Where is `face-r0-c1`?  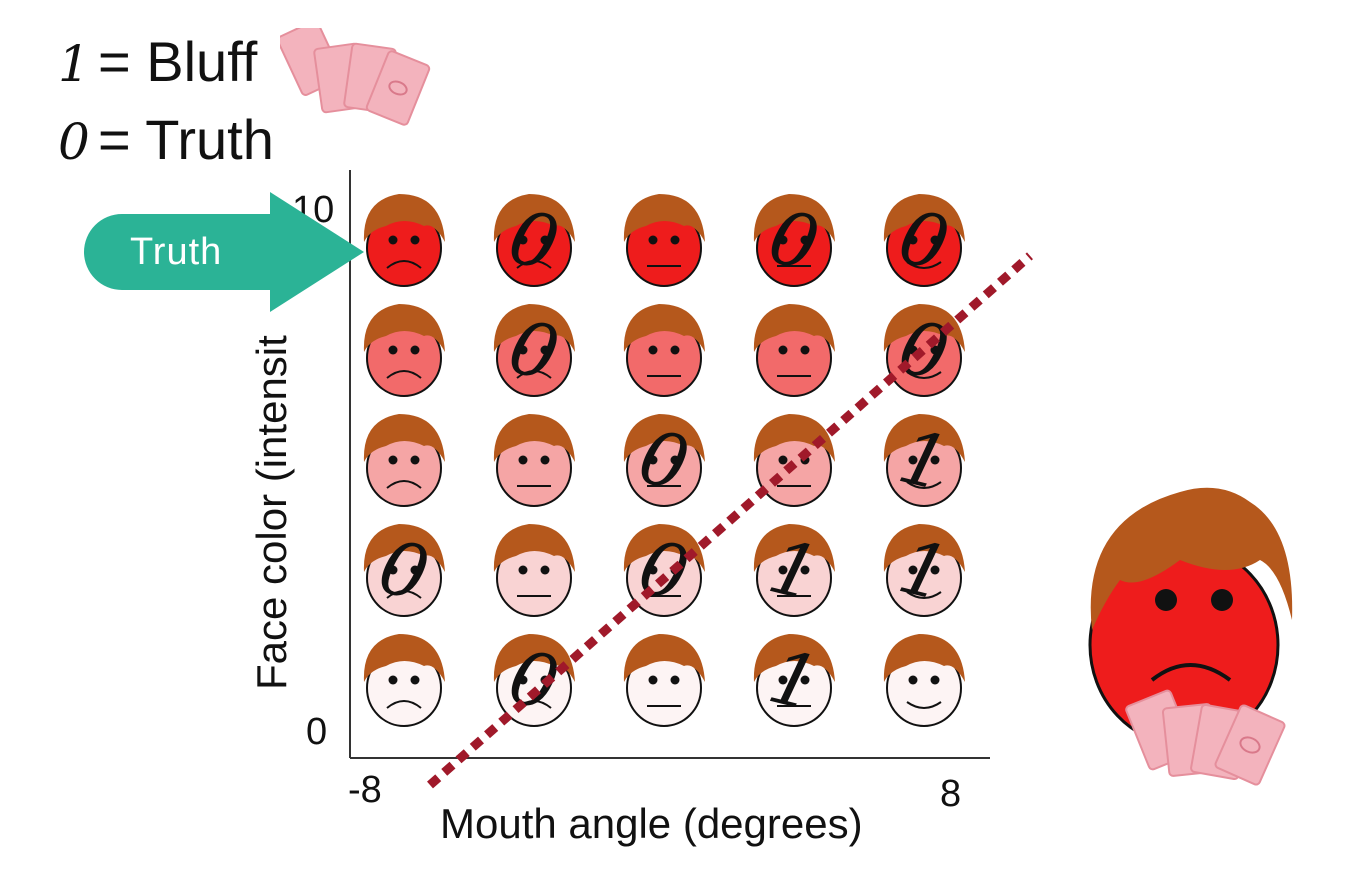 face-r0-c1 is located at coordinates (534, 240).